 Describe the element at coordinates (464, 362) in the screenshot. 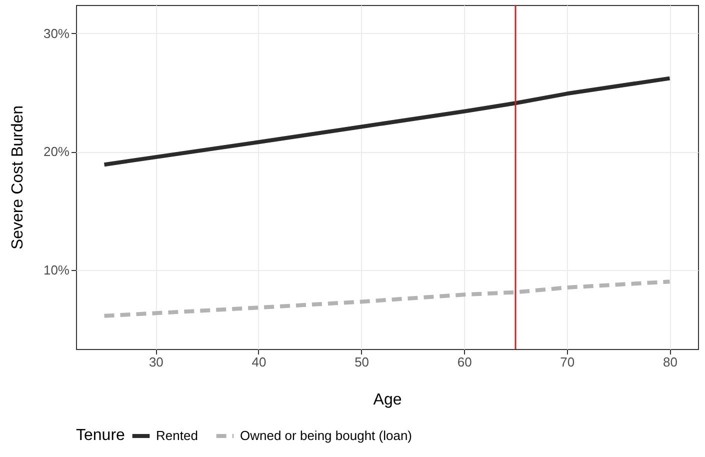

I see `x-tick-label: 60` at that location.